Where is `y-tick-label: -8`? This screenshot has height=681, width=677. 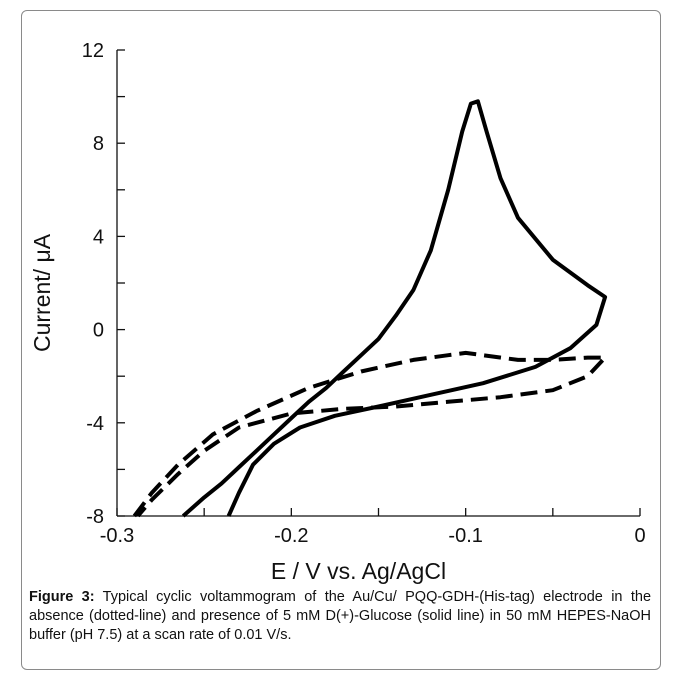 y-tick-label: -8 is located at coordinates (95, 517).